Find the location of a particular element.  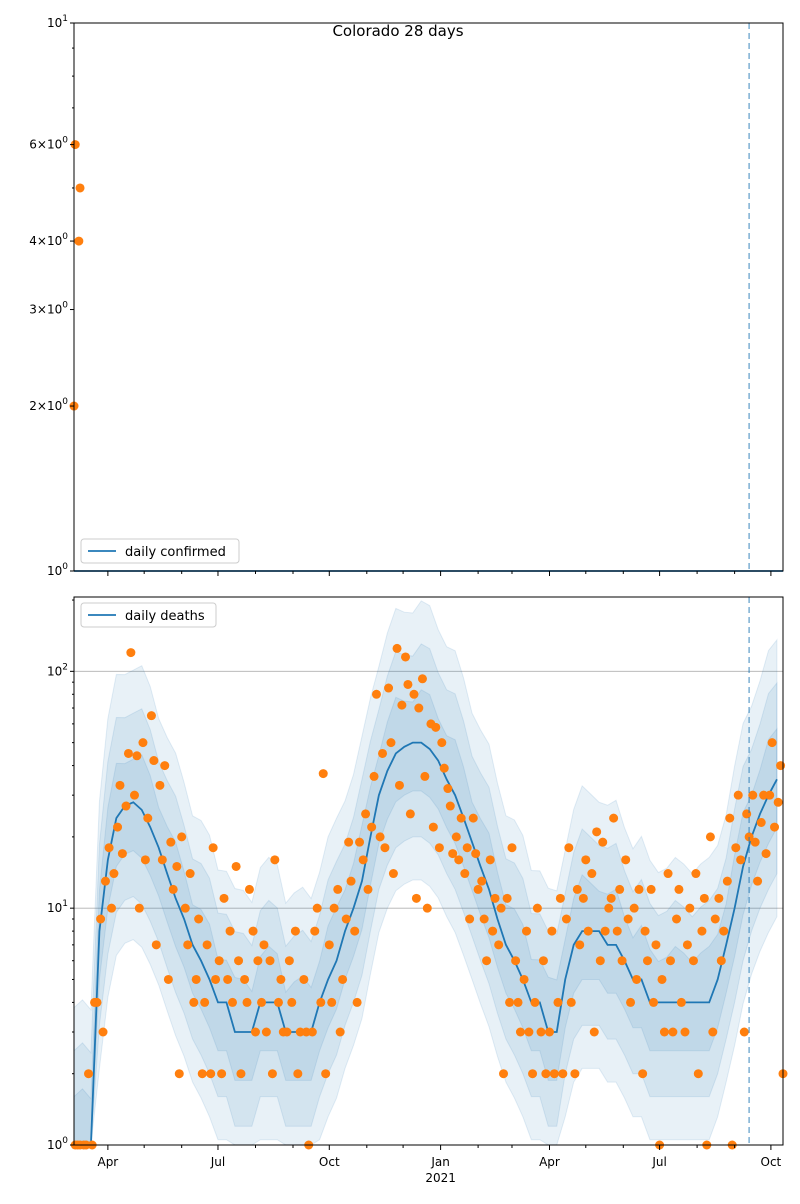

y-tick-label: 10² is located at coordinates (57, 670).